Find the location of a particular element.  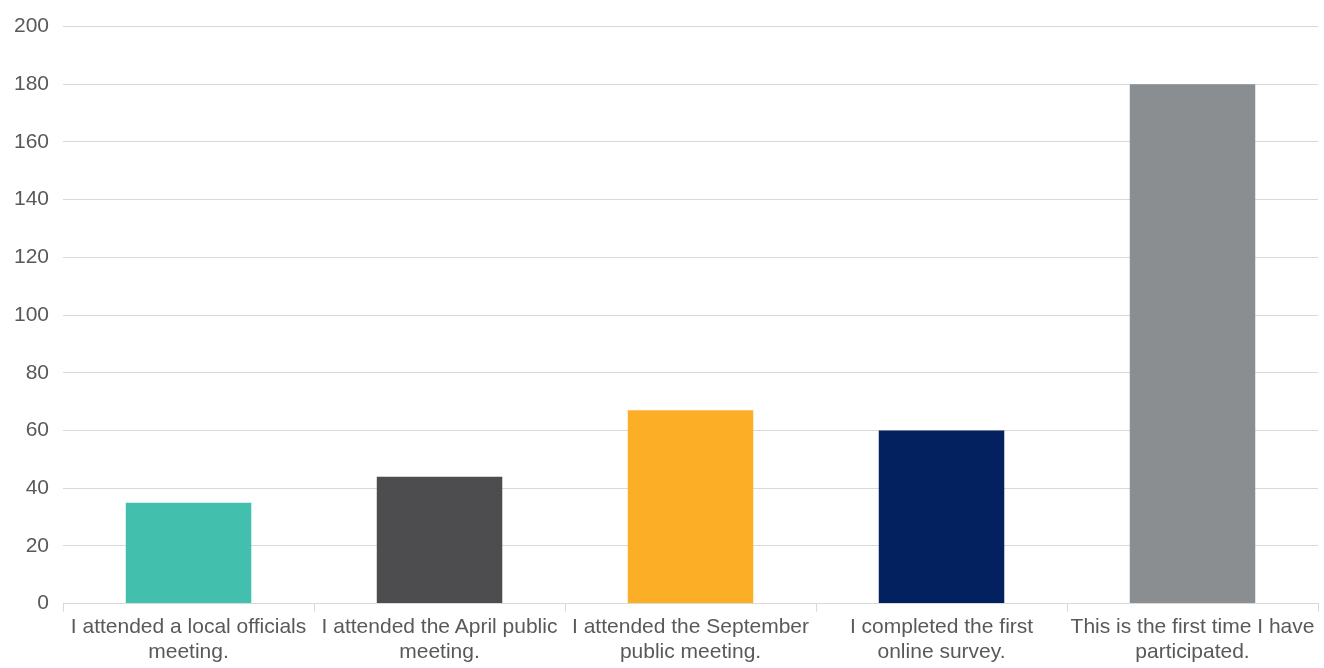

y-tick-label: 120 is located at coordinates (31, 256).